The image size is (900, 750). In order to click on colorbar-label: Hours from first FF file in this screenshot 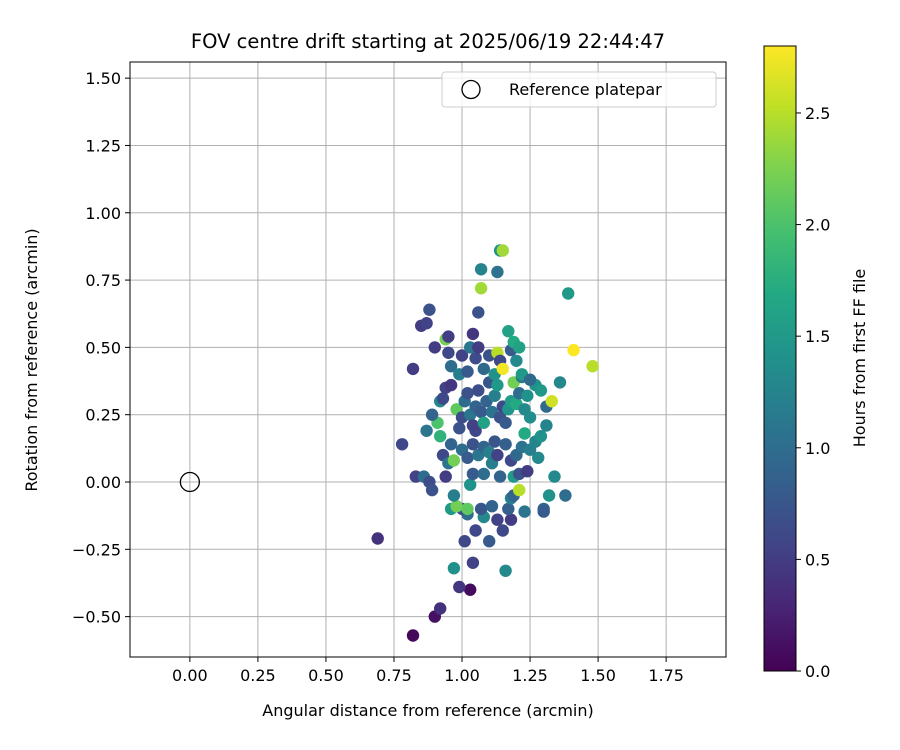, I will do `click(859, 358)`.